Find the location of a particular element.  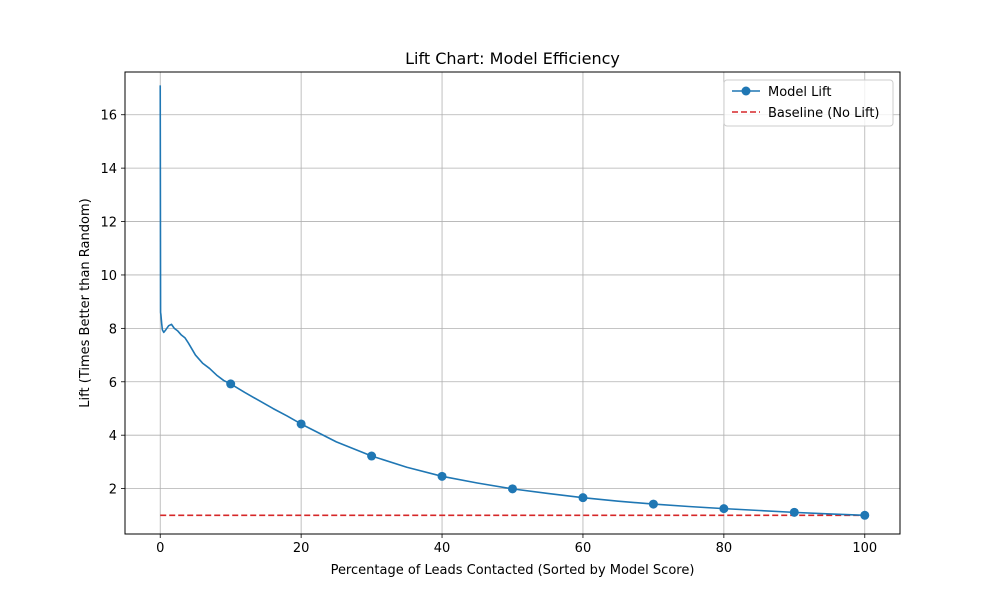

legend-label-baseline: Baseline (No Lift) is located at coordinates (824, 113).